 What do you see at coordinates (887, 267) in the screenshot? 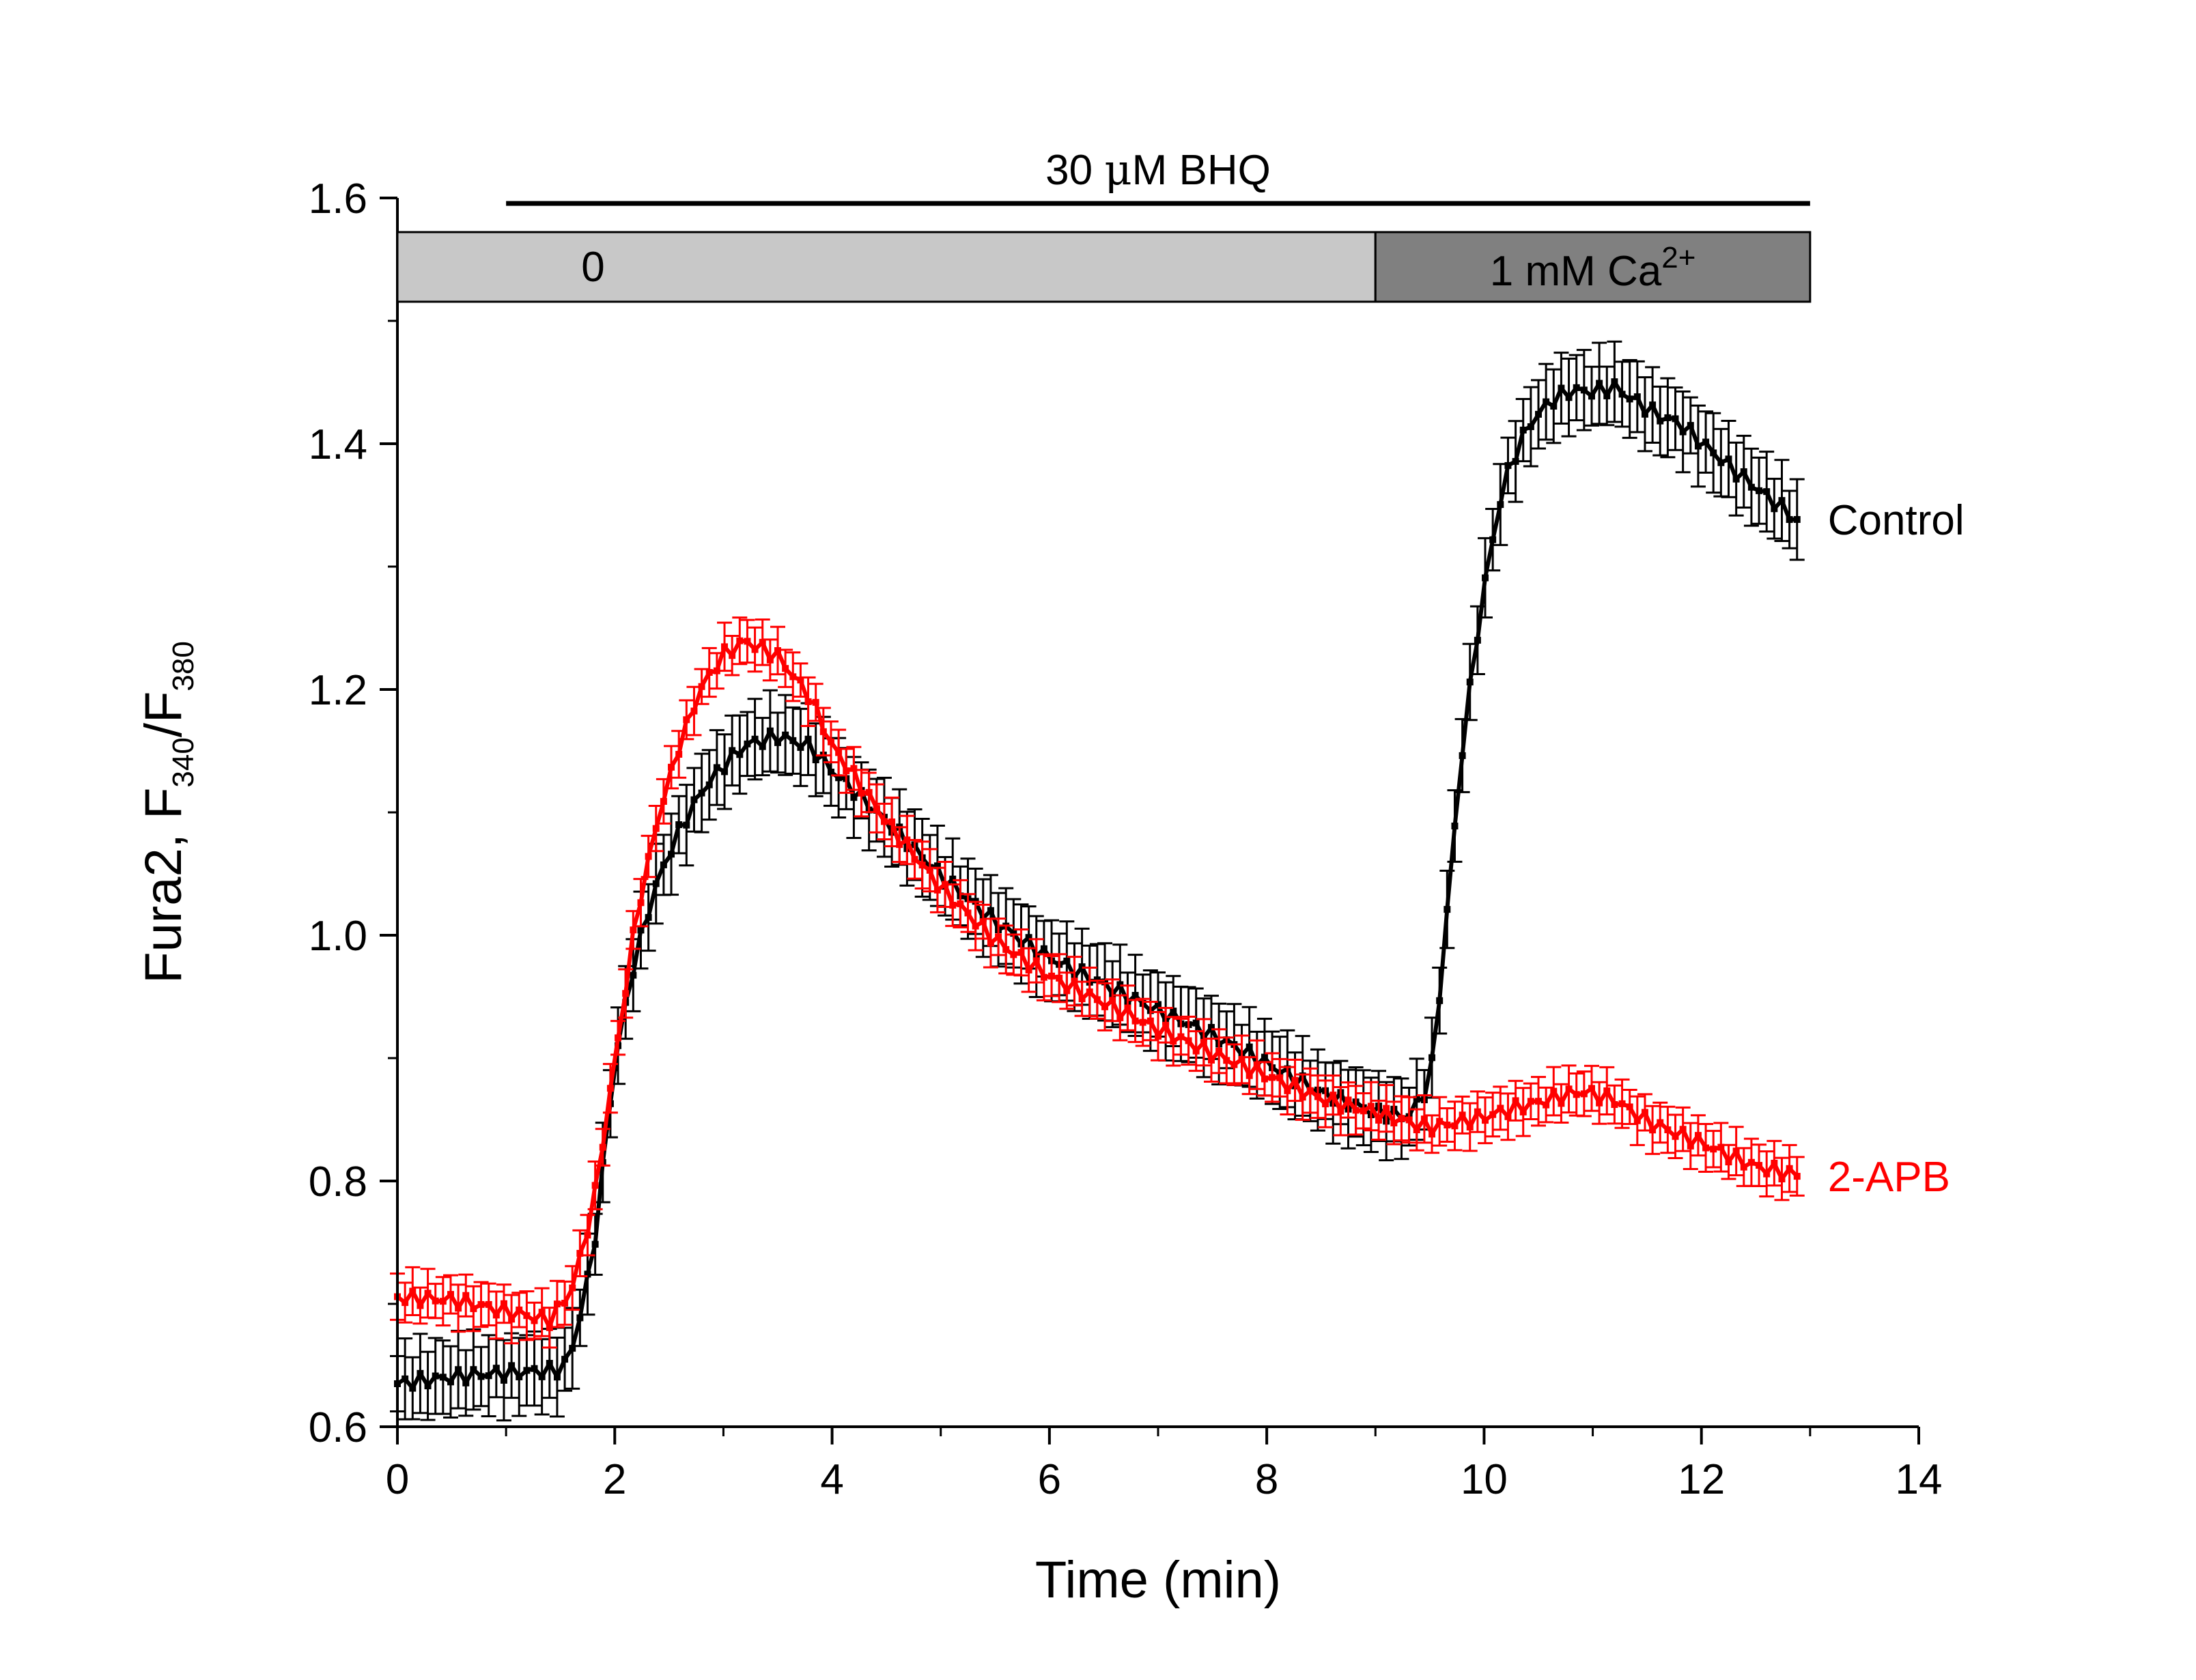
I see `zero-calcium-bar` at bounding box center [887, 267].